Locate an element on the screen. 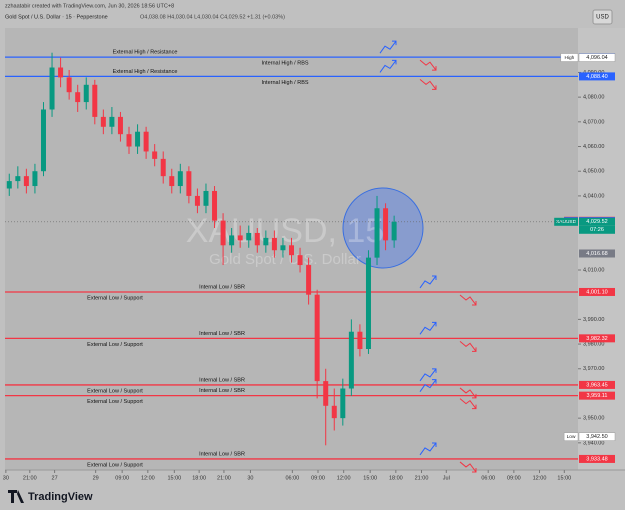 This screenshot has width=625, height=510. currency-button is located at coordinates (602, 17).